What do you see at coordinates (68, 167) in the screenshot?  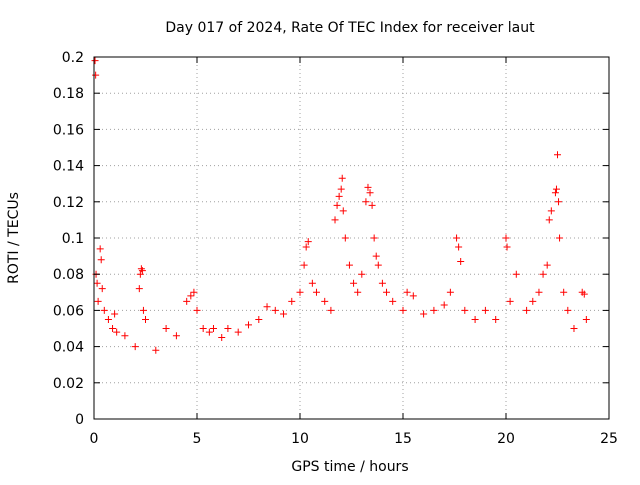 I see `y-tick-label: 0.14` at bounding box center [68, 167].